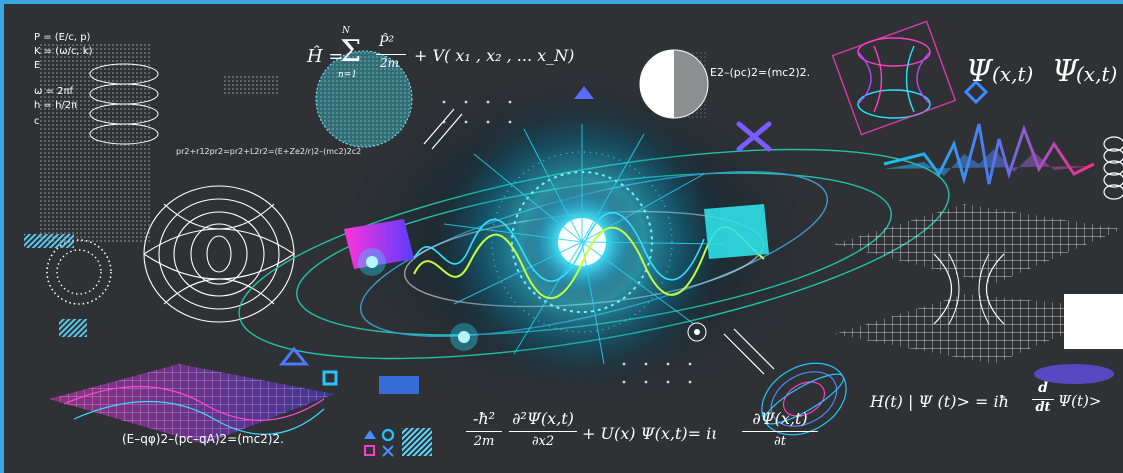 The image size is (1123, 473). Describe the element at coordinates (543, 418) in the screenshot. I see `schrodinger-second-derivative-numerator: ∂²Ψ(x,t)` at that location.